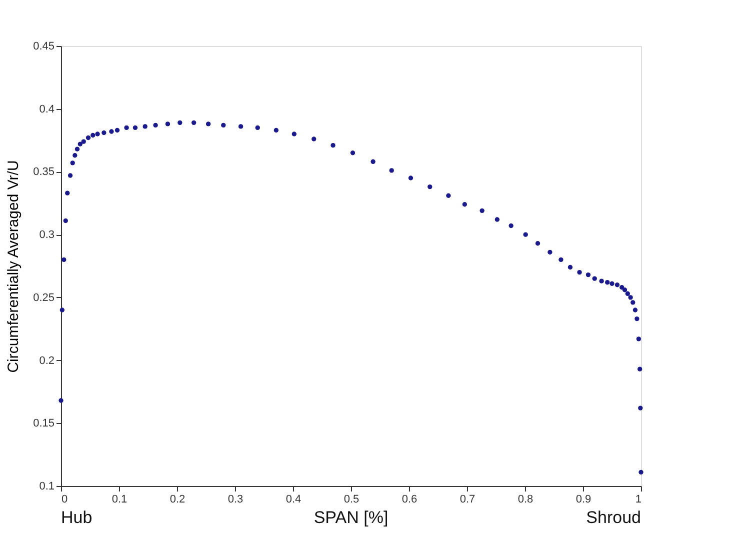 The height and width of the screenshot is (555, 751). I want to click on y-tick-label: 0.45, so click(43, 46).